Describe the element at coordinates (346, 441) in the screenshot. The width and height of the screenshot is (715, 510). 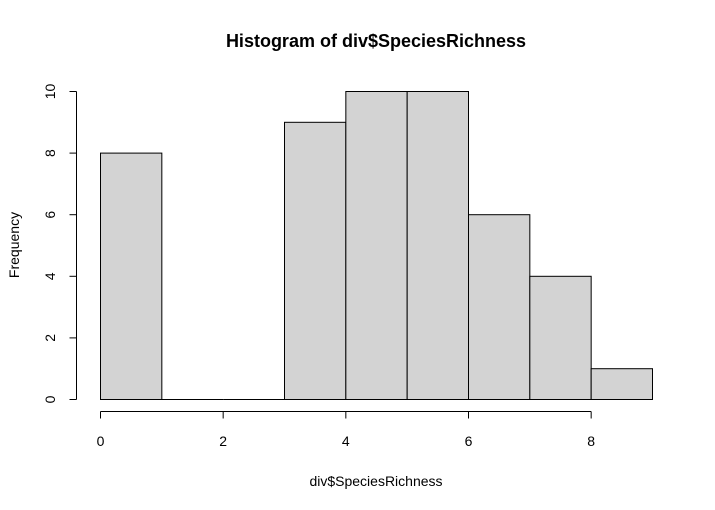
I see `x-tick-label-2: 4` at that location.